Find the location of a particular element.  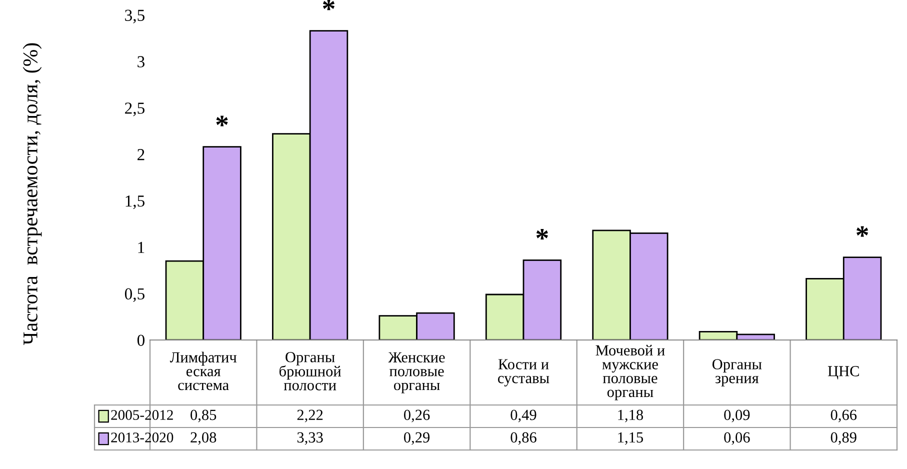

x-tick-label: Мочевой и мужские половые органы is located at coordinates (630, 372).